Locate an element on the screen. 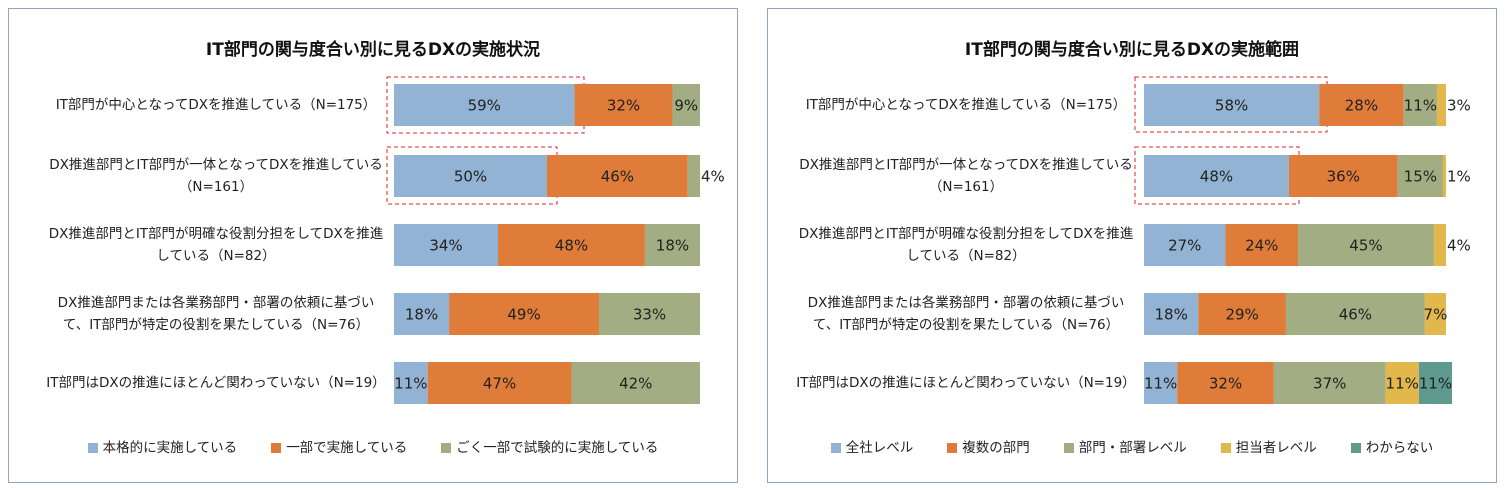  chart-title: IT部門の関与度合い別に見るDXの実施状況 is located at coordinates (373, 50).